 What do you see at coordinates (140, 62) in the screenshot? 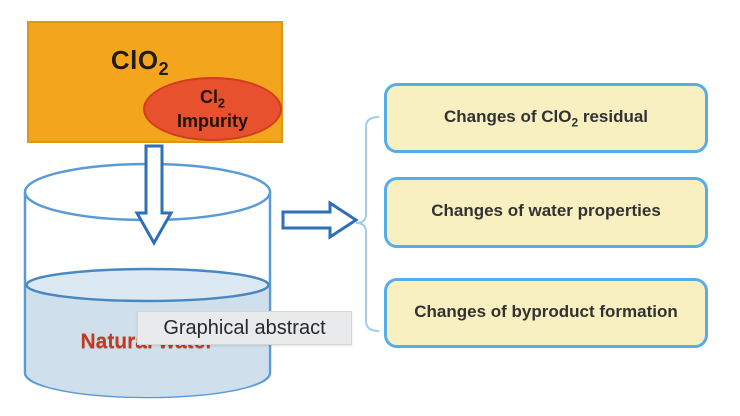
I see `clo2-label: ClO2` at bounding box center [140, 62].